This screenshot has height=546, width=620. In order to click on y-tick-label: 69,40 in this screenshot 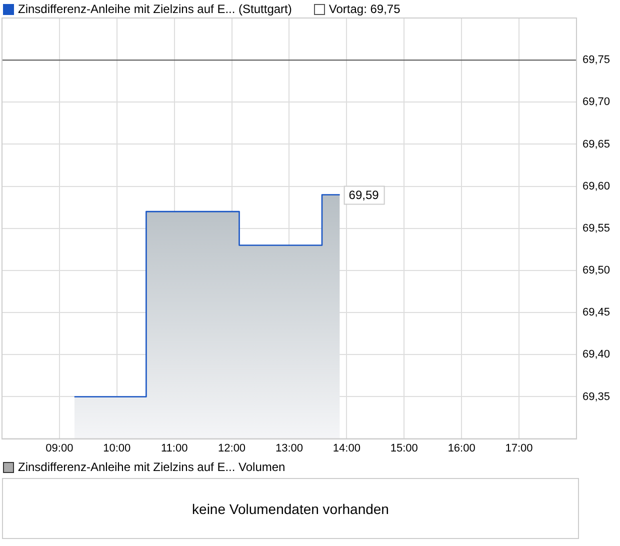, I will do `click(596, 354)`.